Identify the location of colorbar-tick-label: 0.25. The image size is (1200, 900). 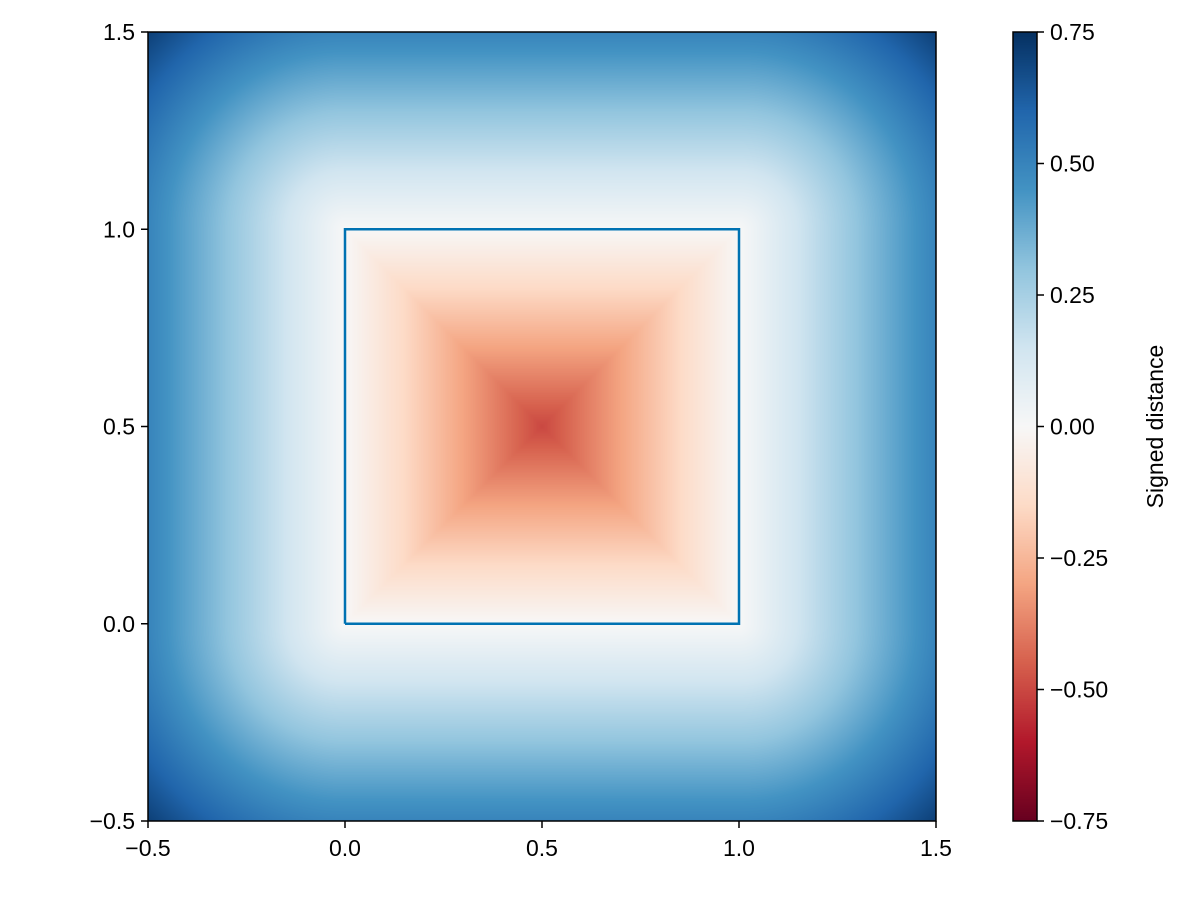
(1072, 295).